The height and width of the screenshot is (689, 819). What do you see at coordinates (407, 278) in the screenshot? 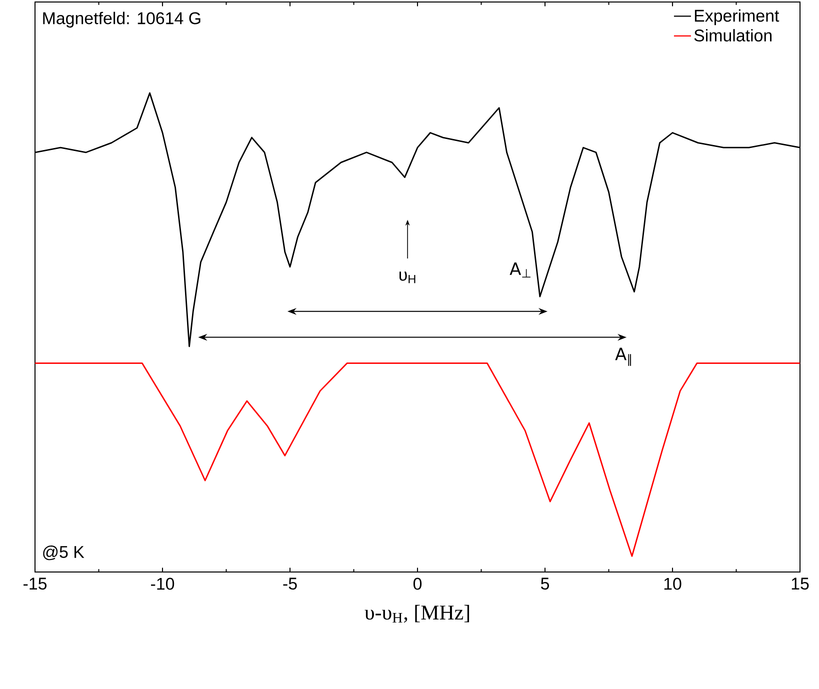
I see `annotation: υ$_{H}$` at bounding box center [407, 278].